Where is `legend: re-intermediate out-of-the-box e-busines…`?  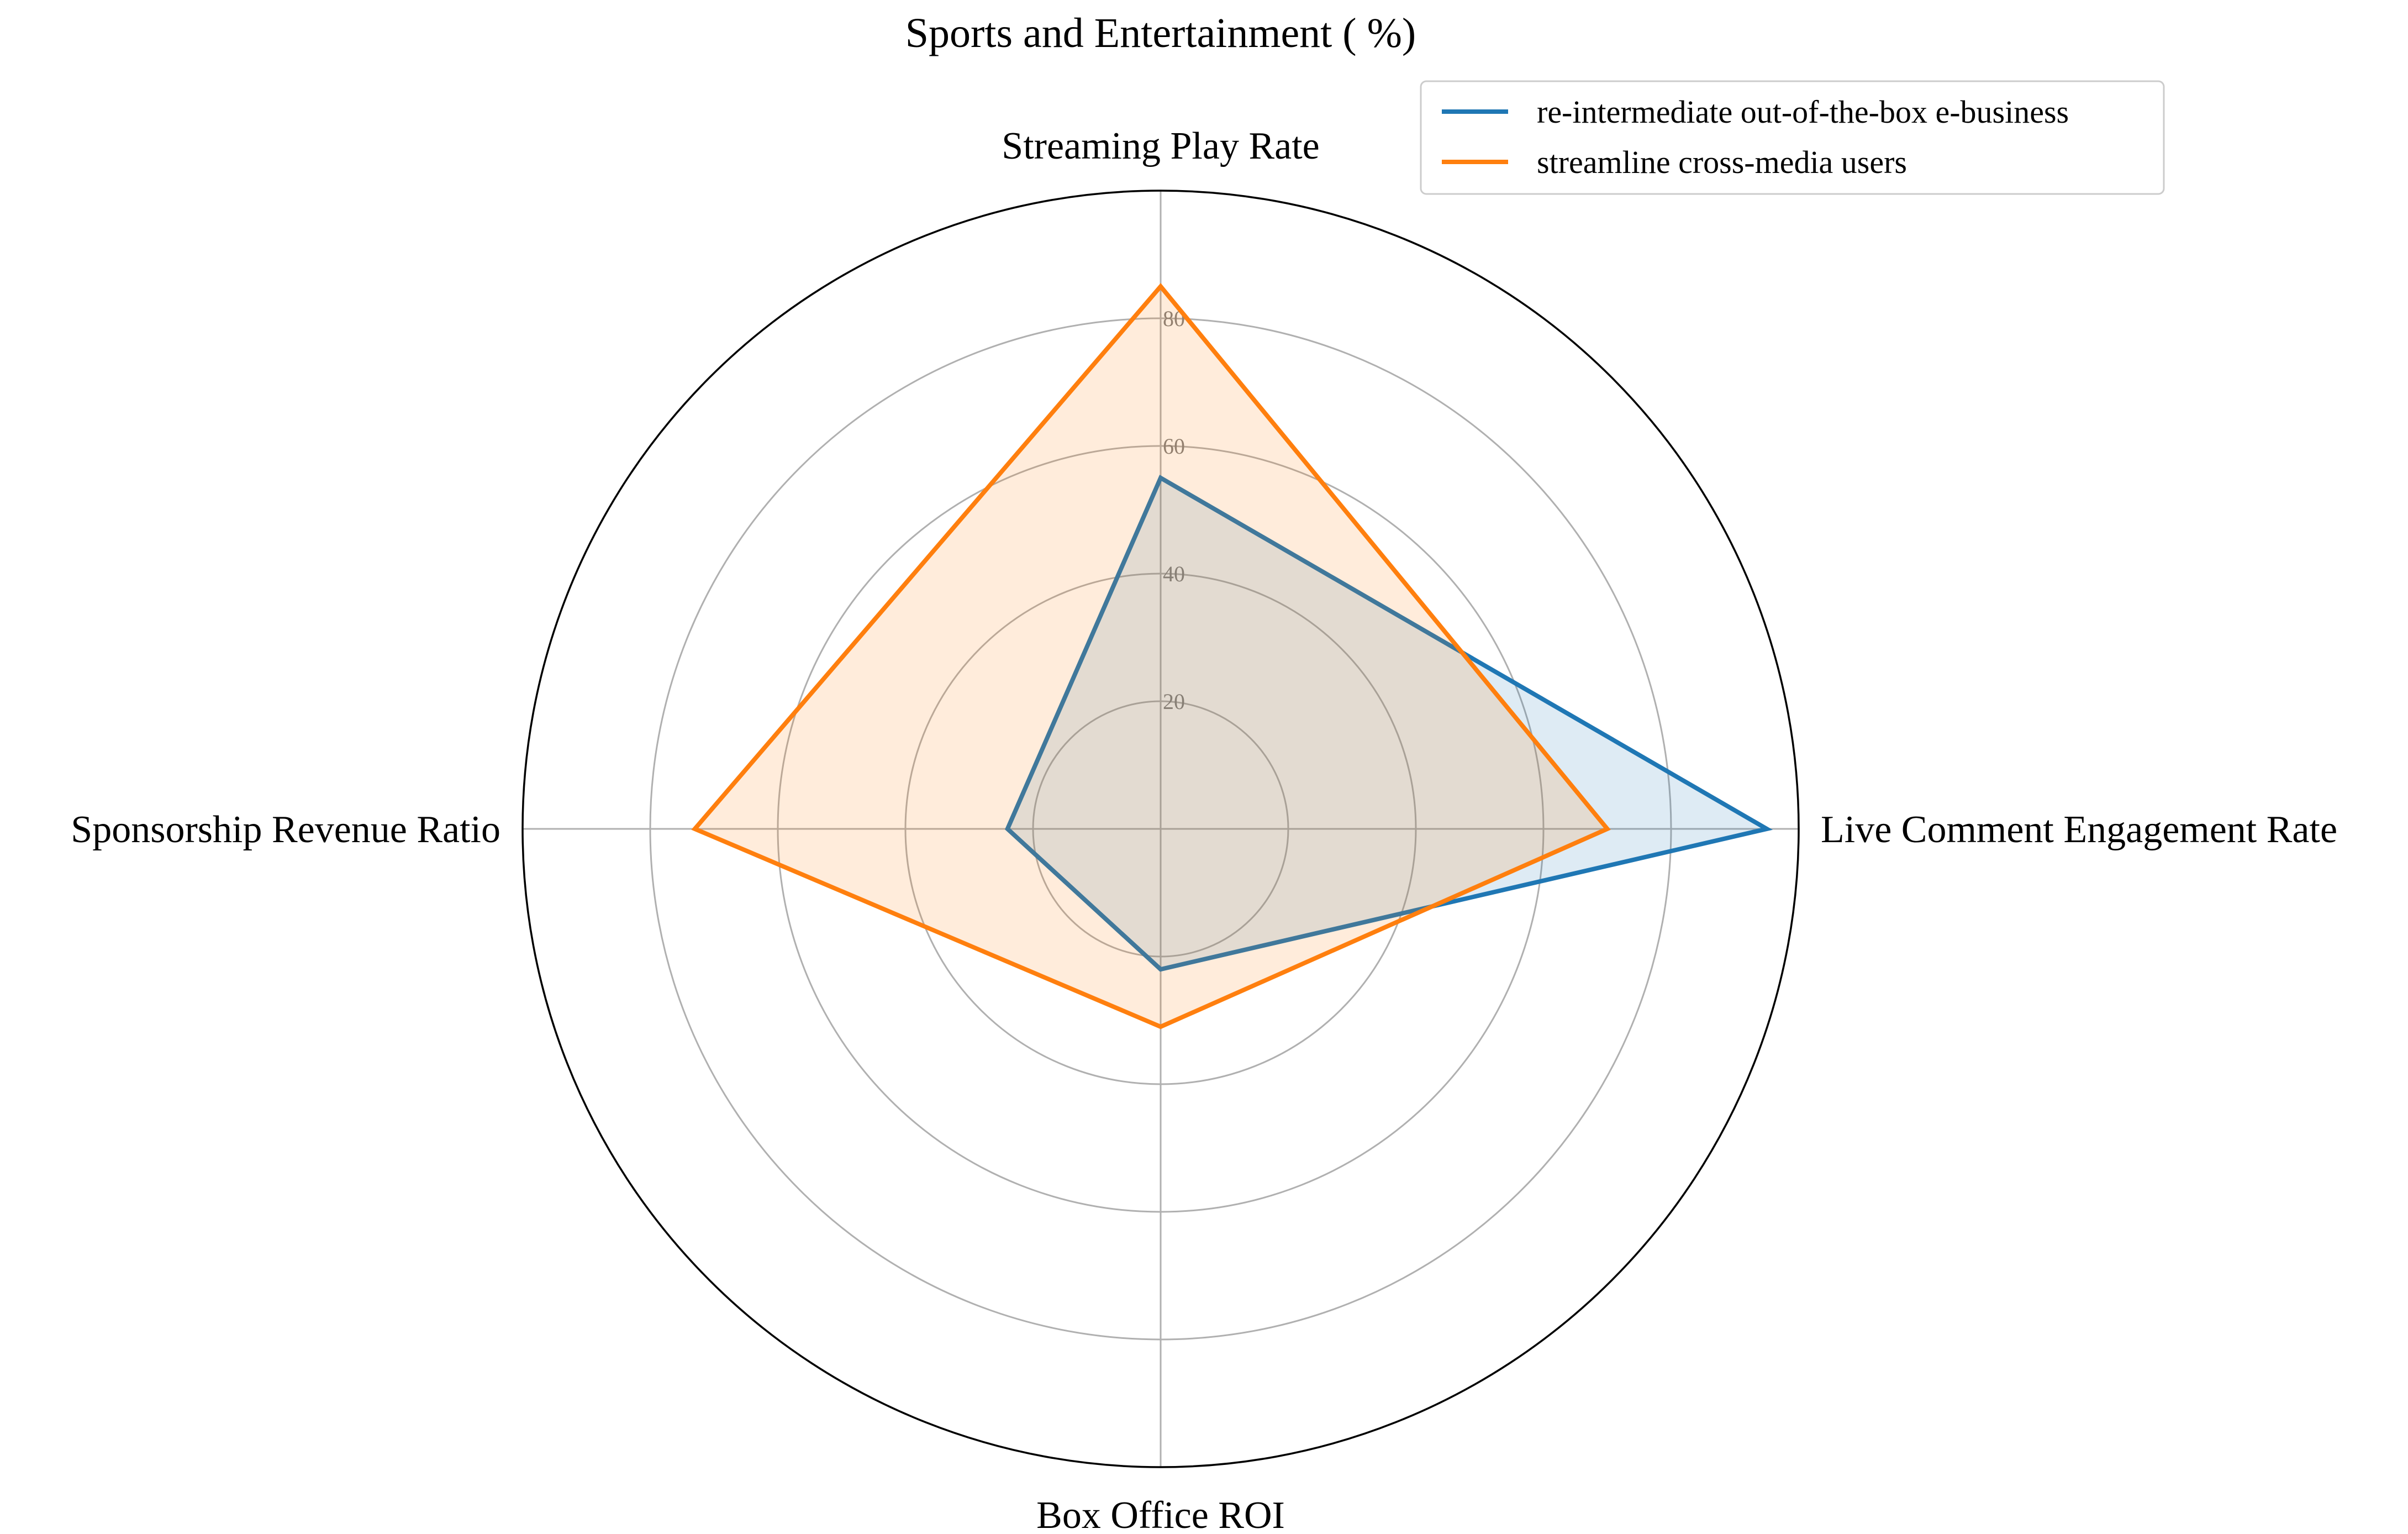
legend: re-intermediate out-of-the-box e-busines… is located at coordinates (1793, 137).